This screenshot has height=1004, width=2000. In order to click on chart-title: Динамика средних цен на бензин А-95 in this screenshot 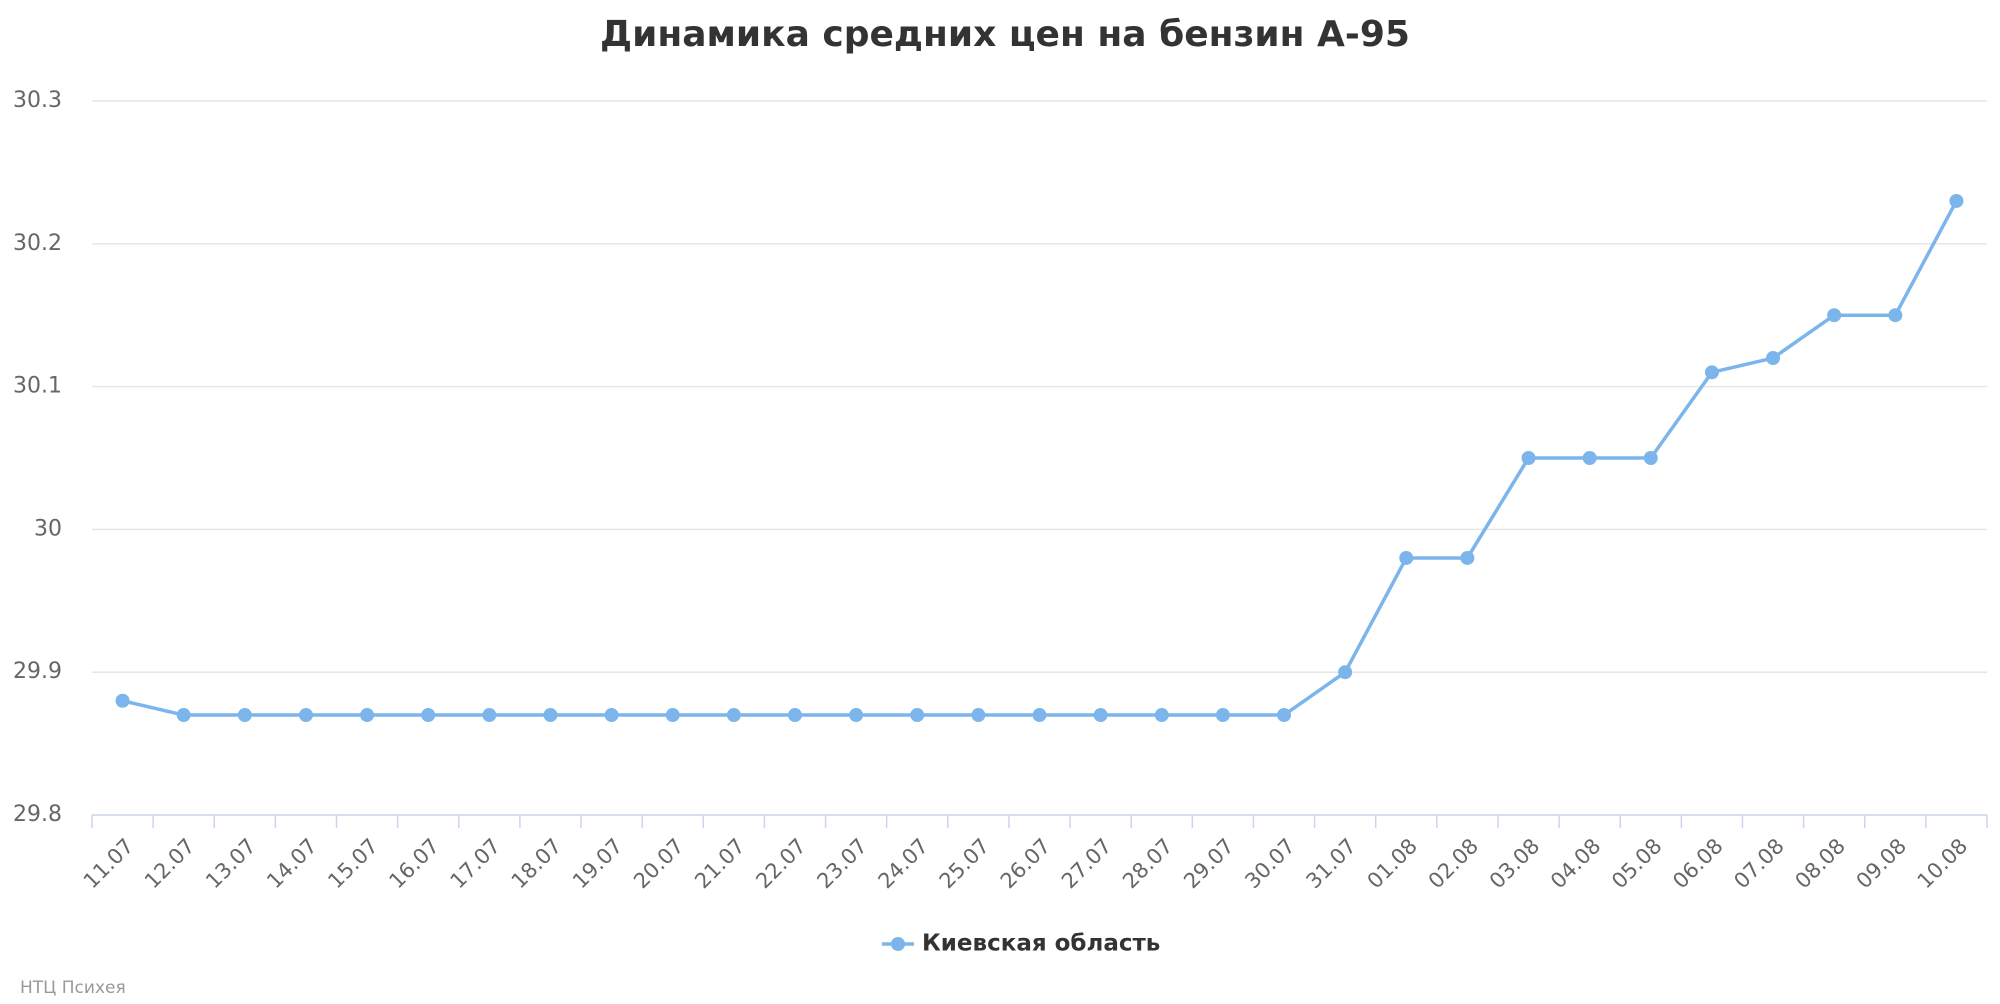, I will do `click(1005, 34)`.